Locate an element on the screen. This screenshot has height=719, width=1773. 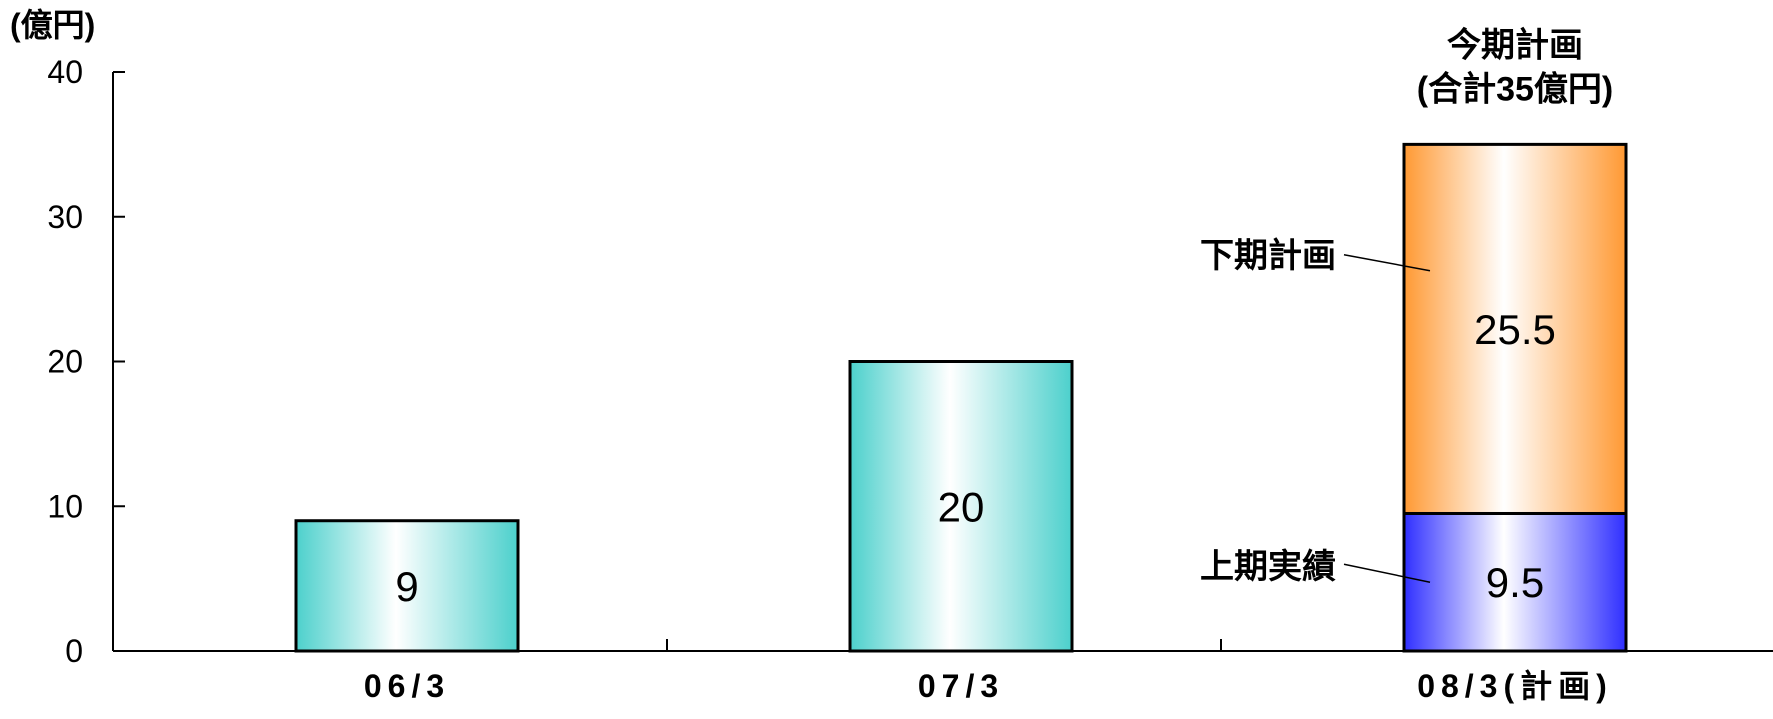
callout-leader-first-half is located at coordinates (1387, 573).